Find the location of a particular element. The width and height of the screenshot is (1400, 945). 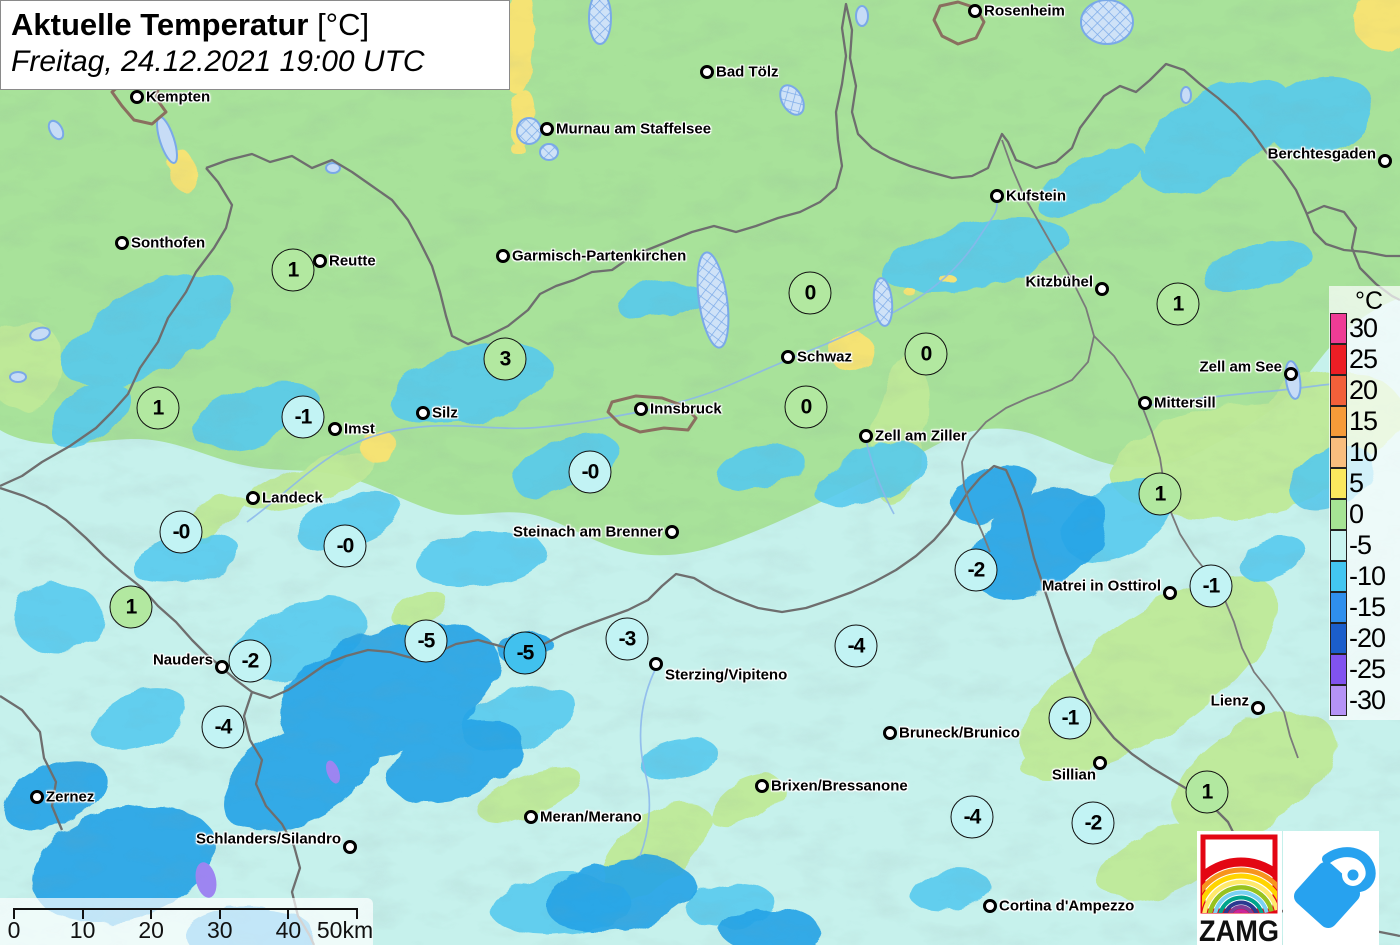

temperature-reading: -1 is located at coordinates (1211, 586).